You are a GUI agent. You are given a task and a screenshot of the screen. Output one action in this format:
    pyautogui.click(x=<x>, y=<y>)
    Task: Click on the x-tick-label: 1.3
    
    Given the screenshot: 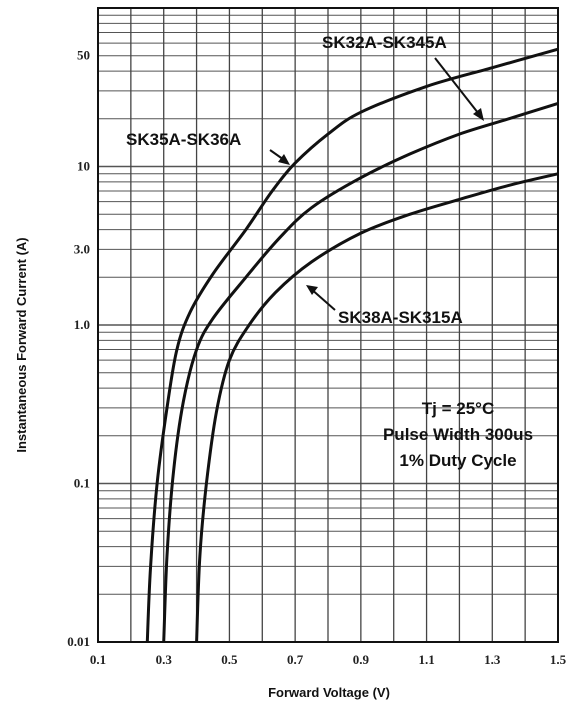 What is the action you would take?
    pyautogui.click(x=492, y=659)
    